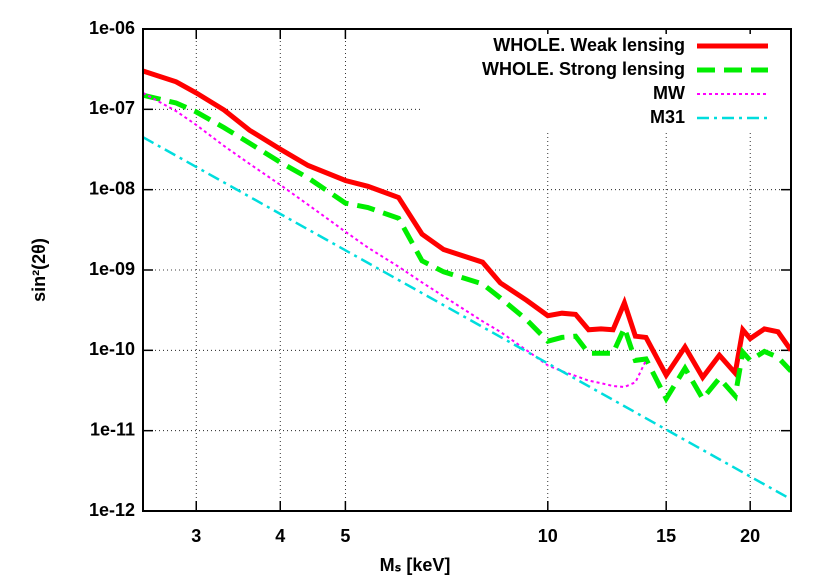 The width and height of the screenshot is (830, 581). I want to click on y-tick-label: 1e-06, so click(112, 28).